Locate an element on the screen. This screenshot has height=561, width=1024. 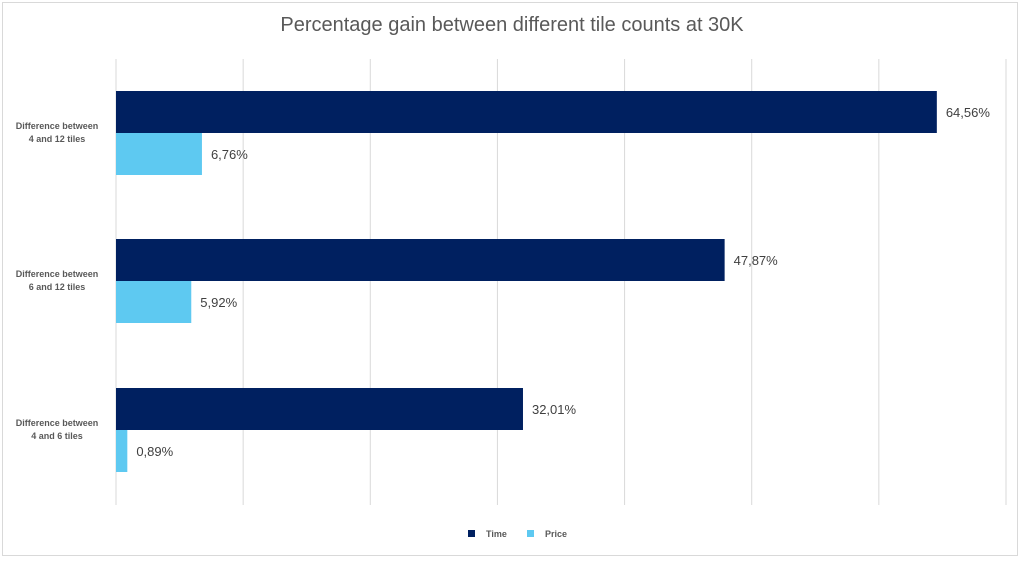
data-label: 64,56% is located at coordinates (968, 112).